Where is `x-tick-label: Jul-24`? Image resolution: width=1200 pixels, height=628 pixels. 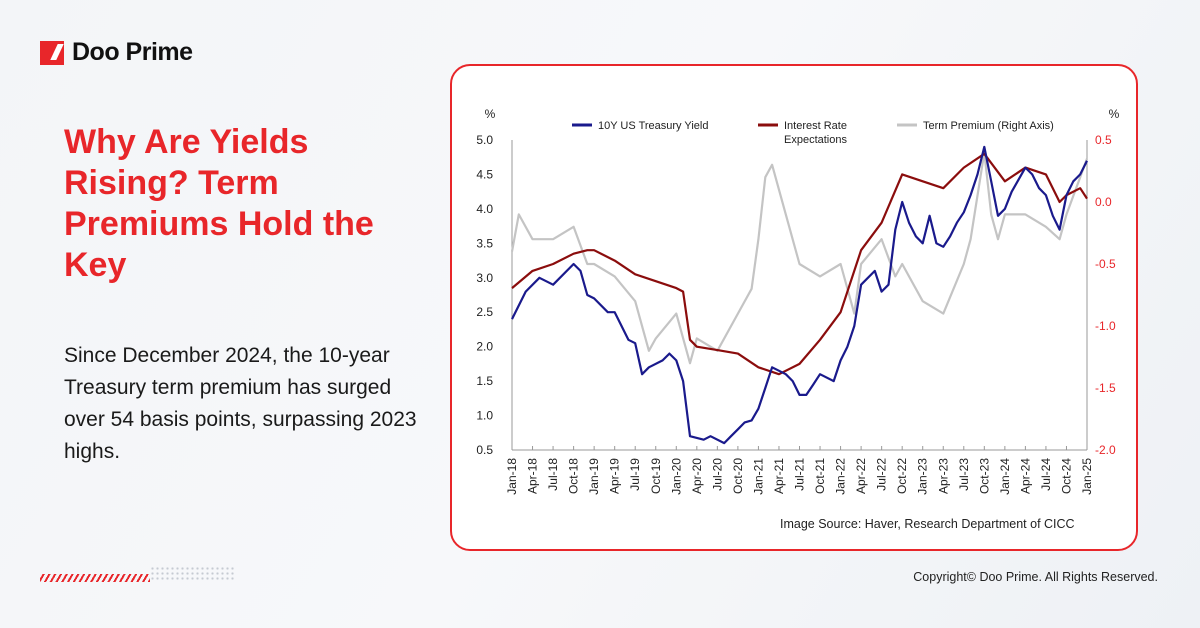 x-tick-label: Jul-24 is located at coordinates (1046, 474).